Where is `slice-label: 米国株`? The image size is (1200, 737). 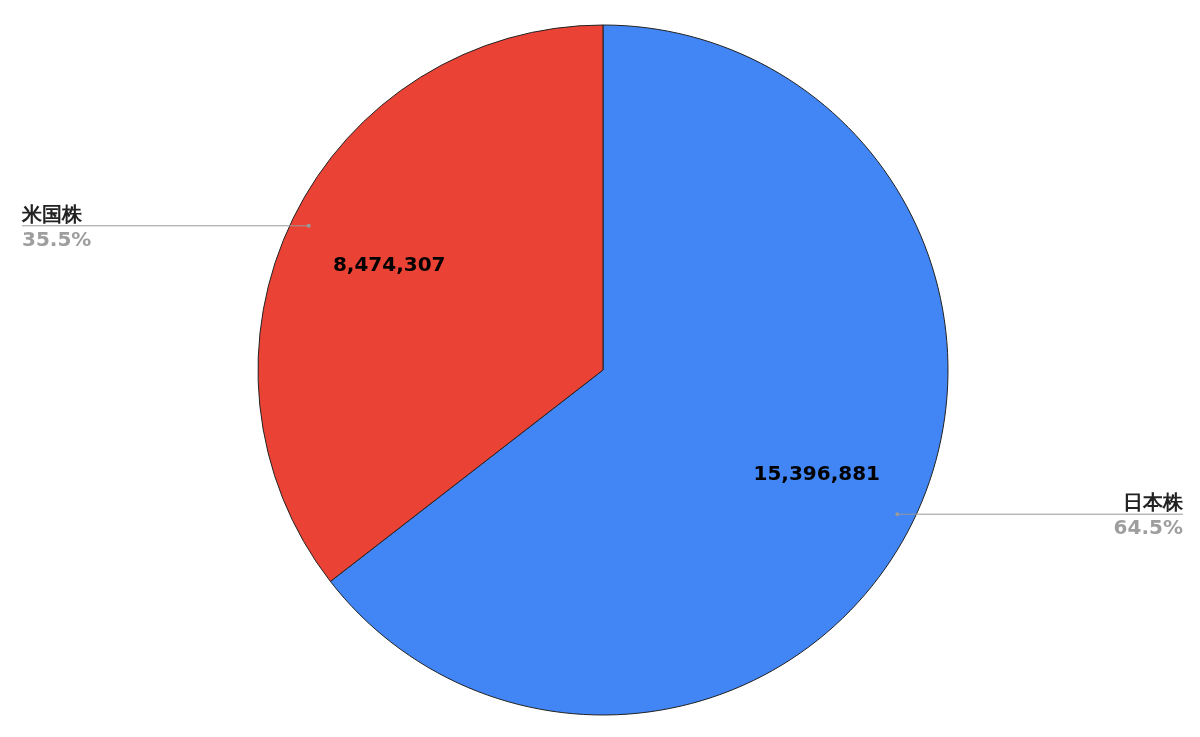
slice-label: 米国株 is located at coordinates (52, 213).